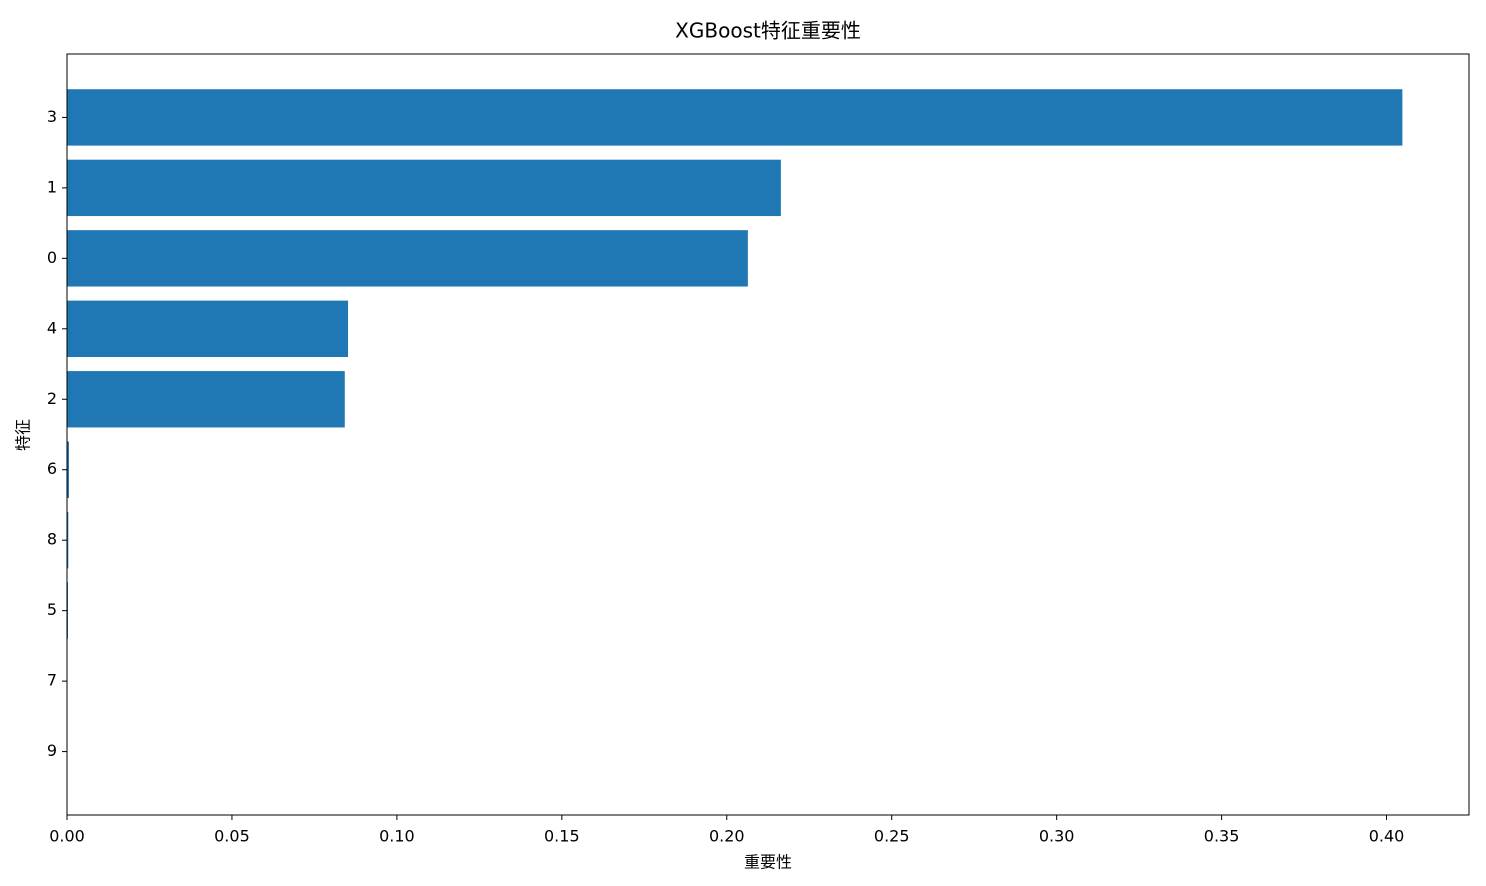 This screenshot has width=1486, height=886. What do you see at coordinates (52, 116) in the screenshot?
I see `y-tick-label: 3` at bounding box center [52, 116].